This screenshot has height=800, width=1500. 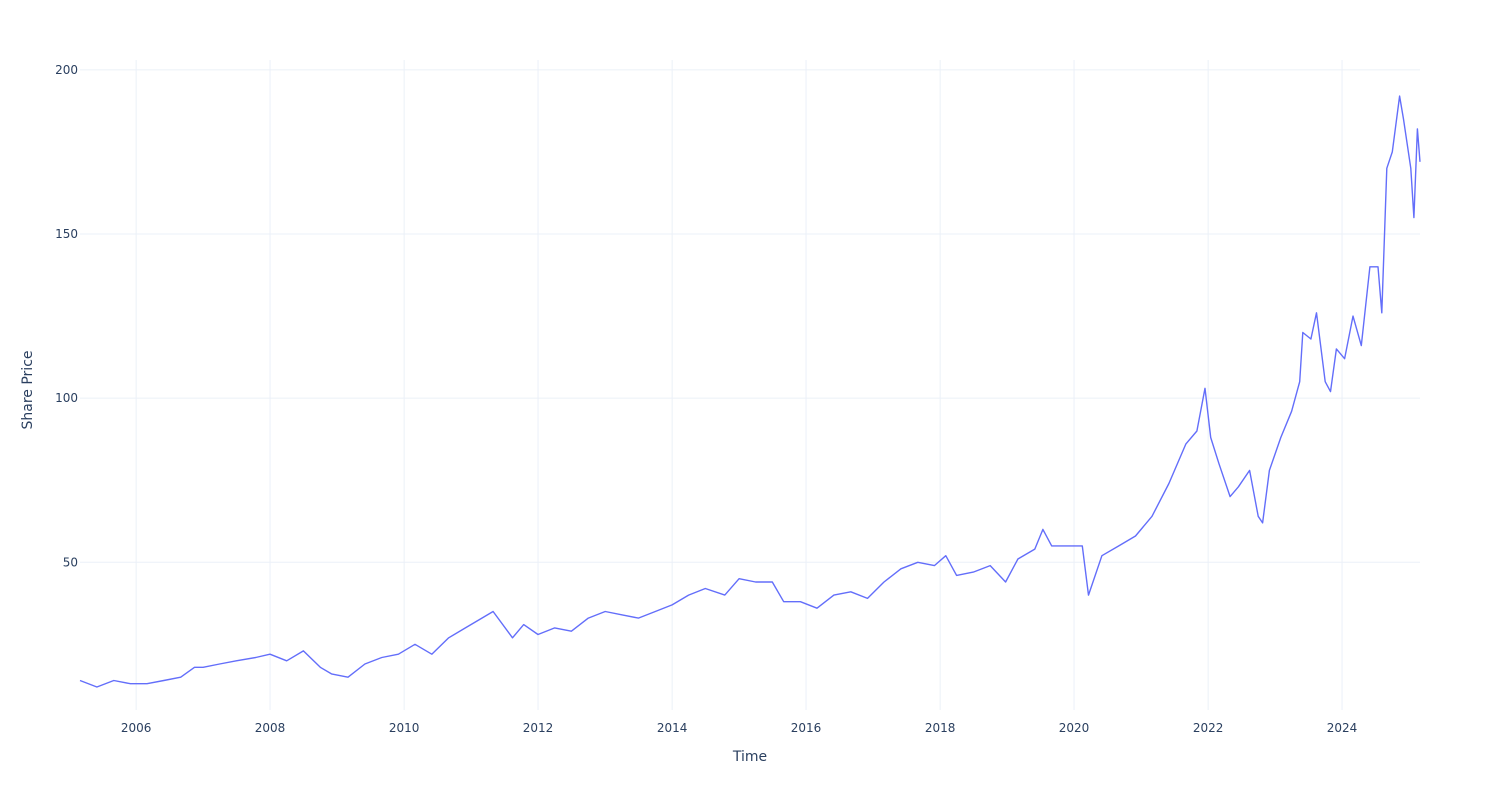 I want to click on x-tick-label: 2018, so click(x=940, y=728).